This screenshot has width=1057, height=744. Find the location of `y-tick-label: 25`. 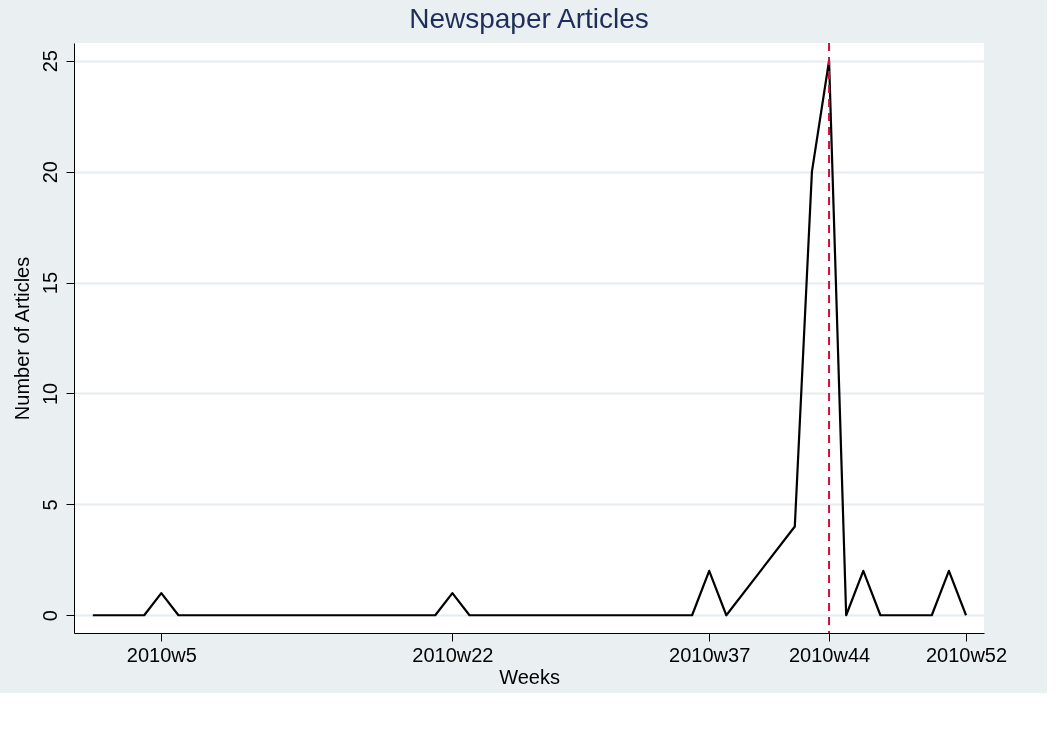

y-tick-label: 25 is located at coordinates (49, 61).